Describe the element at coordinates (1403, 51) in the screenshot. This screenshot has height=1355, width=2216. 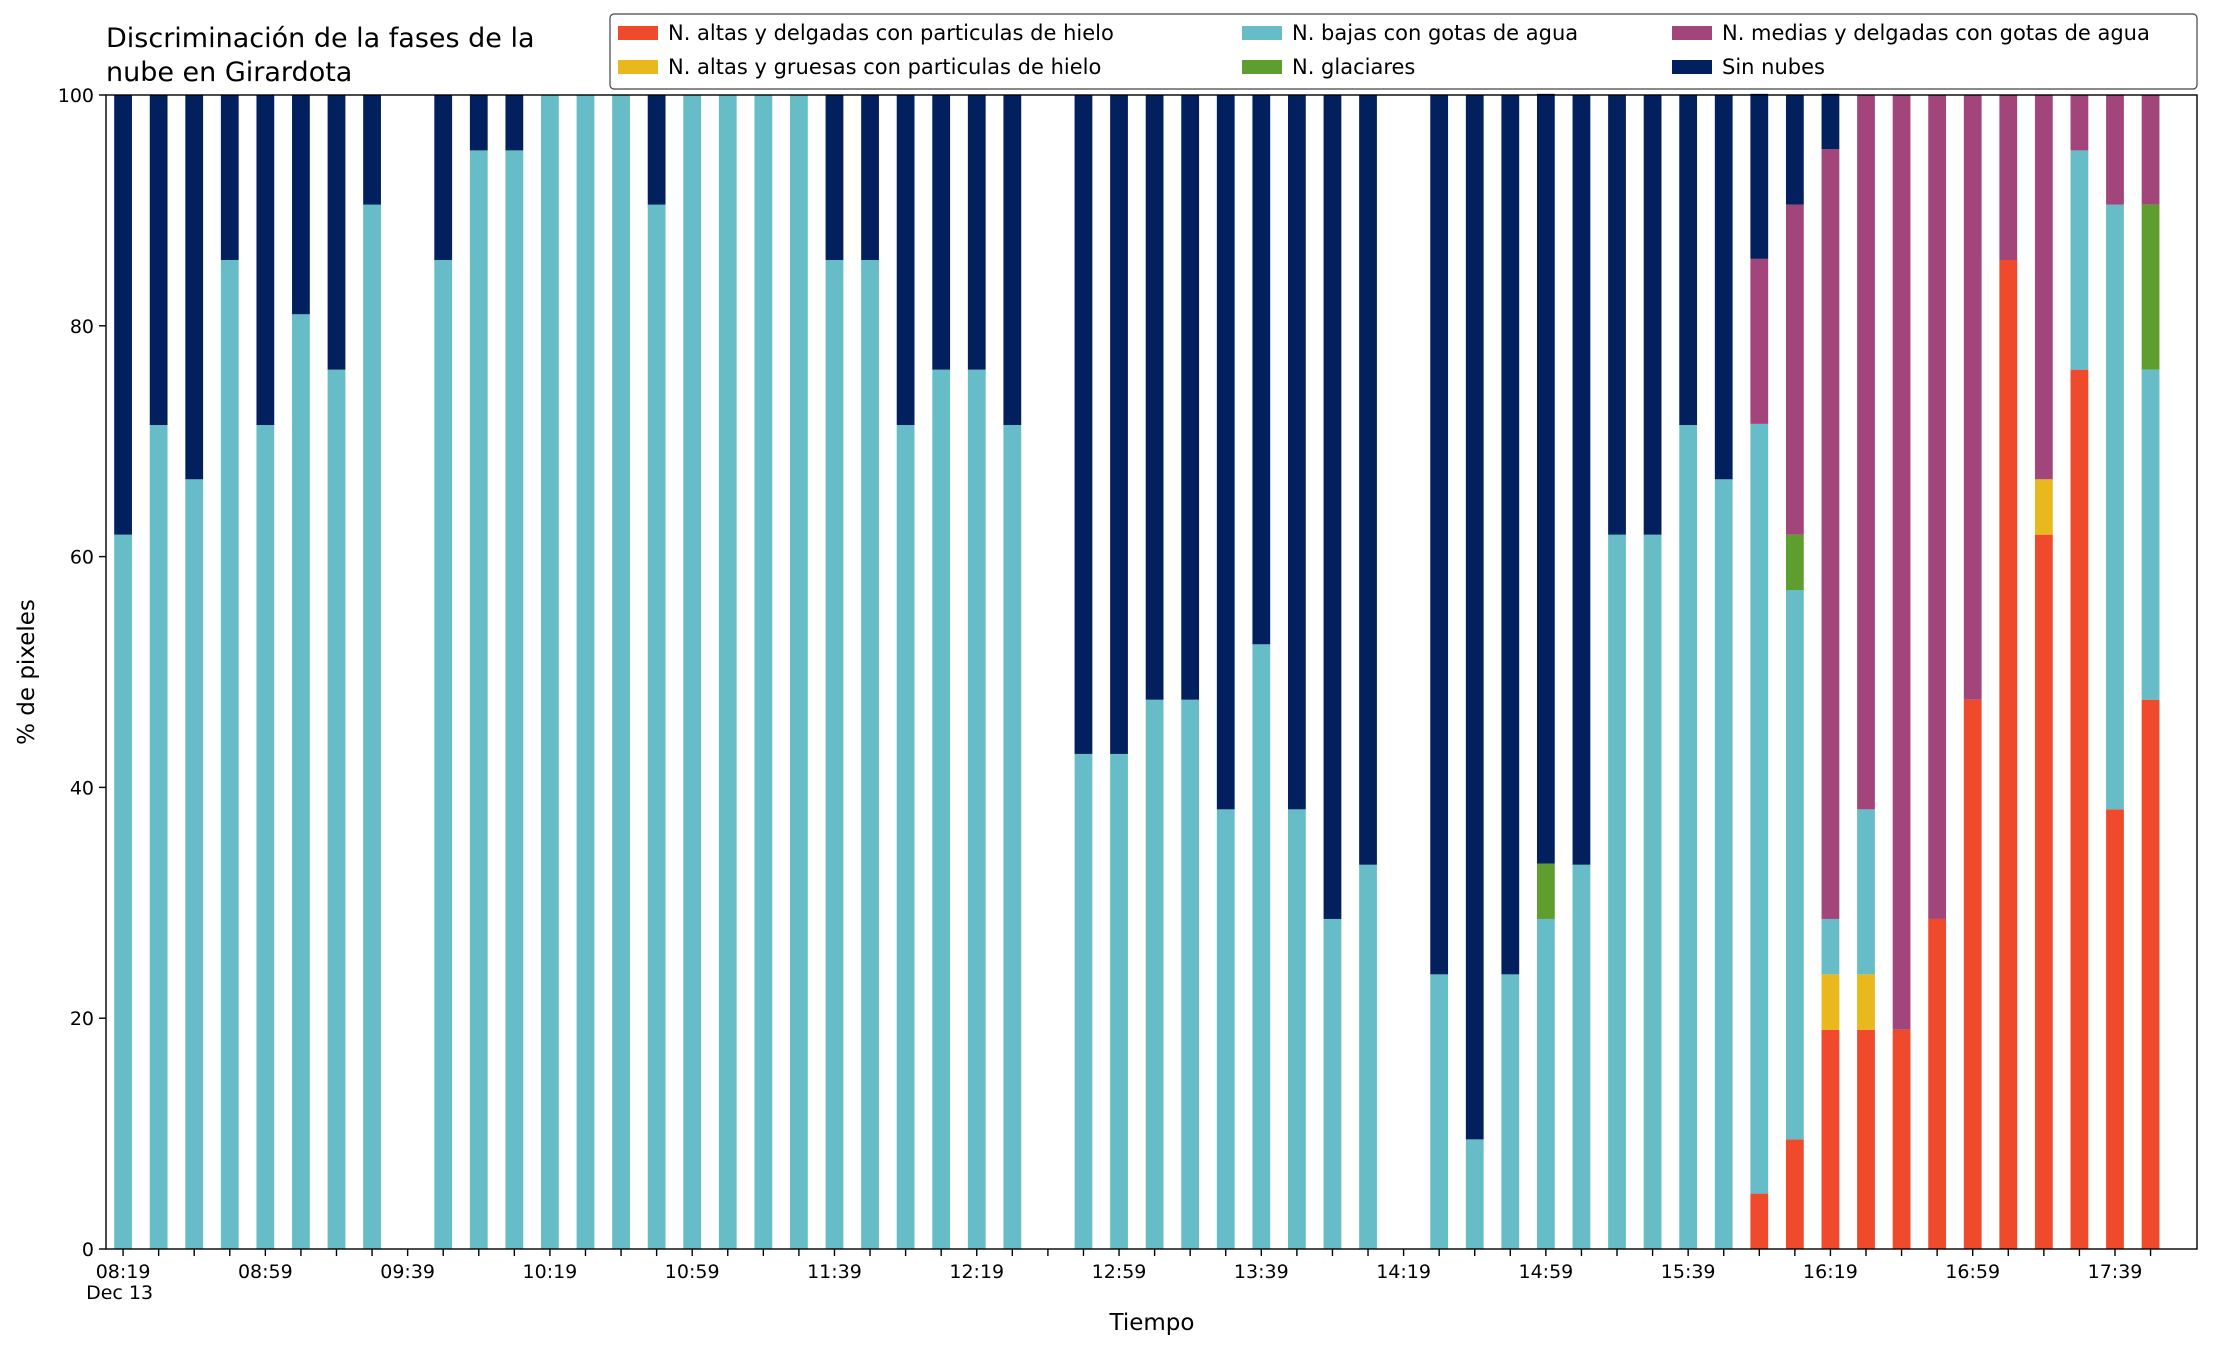
I see `legend-box` at that location.